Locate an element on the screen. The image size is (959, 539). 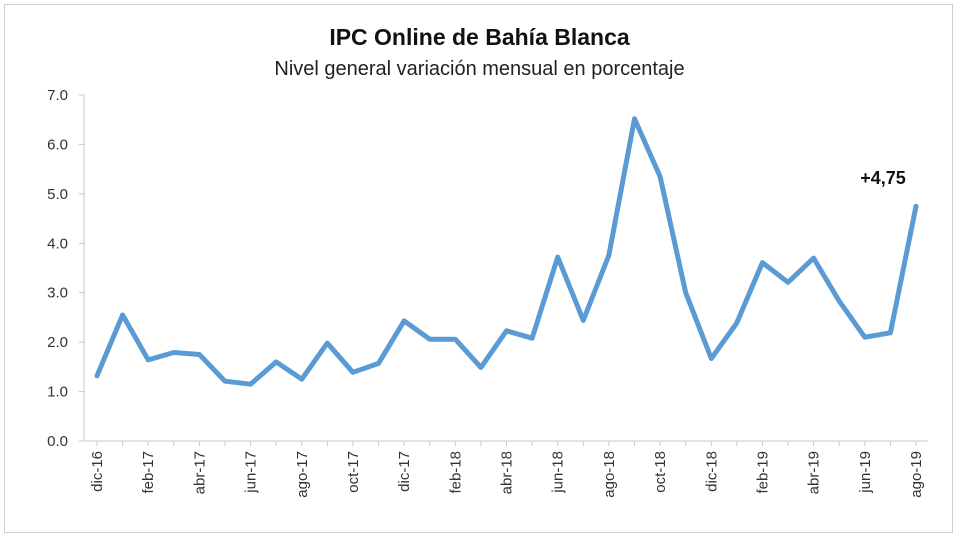
x-tick-label: dic-17 is located at coordinates (404, 471).